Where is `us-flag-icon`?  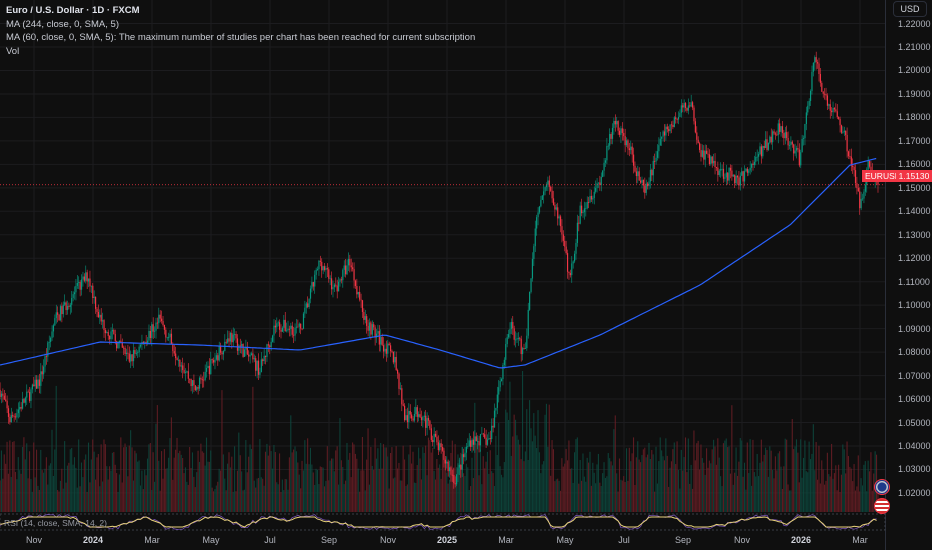 us-flag-icon is located at coordinates (882, 506).